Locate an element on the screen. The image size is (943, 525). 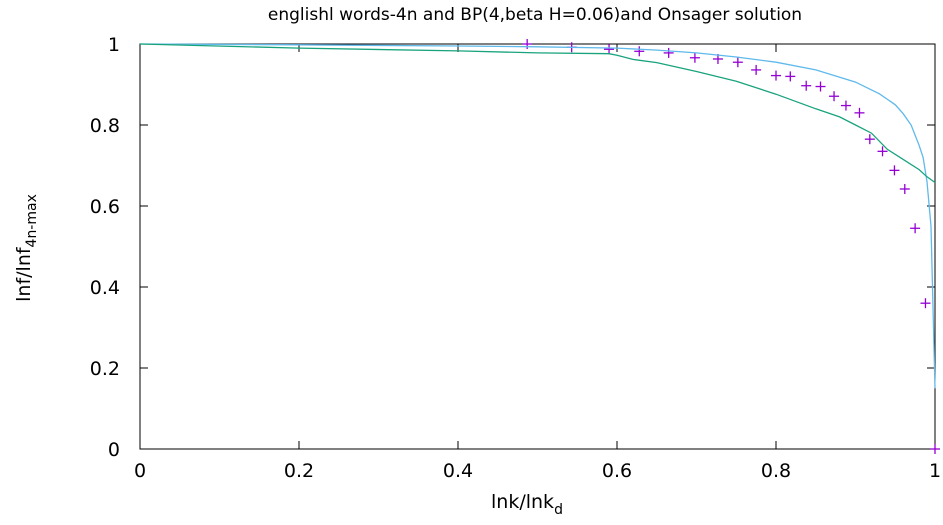
x-tick-label: 0.4 is located at coordinates (458, 471).